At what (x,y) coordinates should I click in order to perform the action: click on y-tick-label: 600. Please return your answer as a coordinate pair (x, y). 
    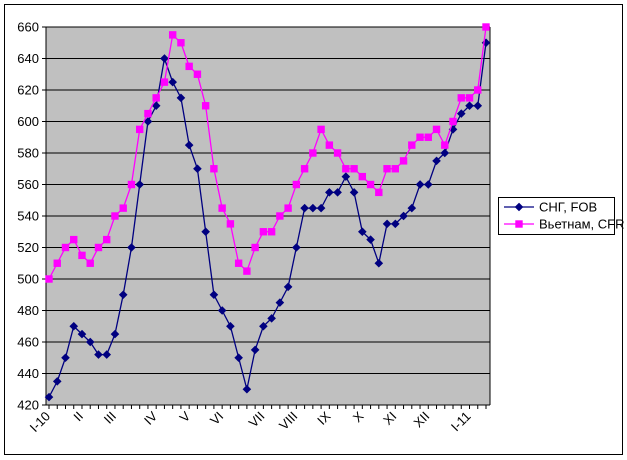
    Looking at the image, I should click on (28, 121).